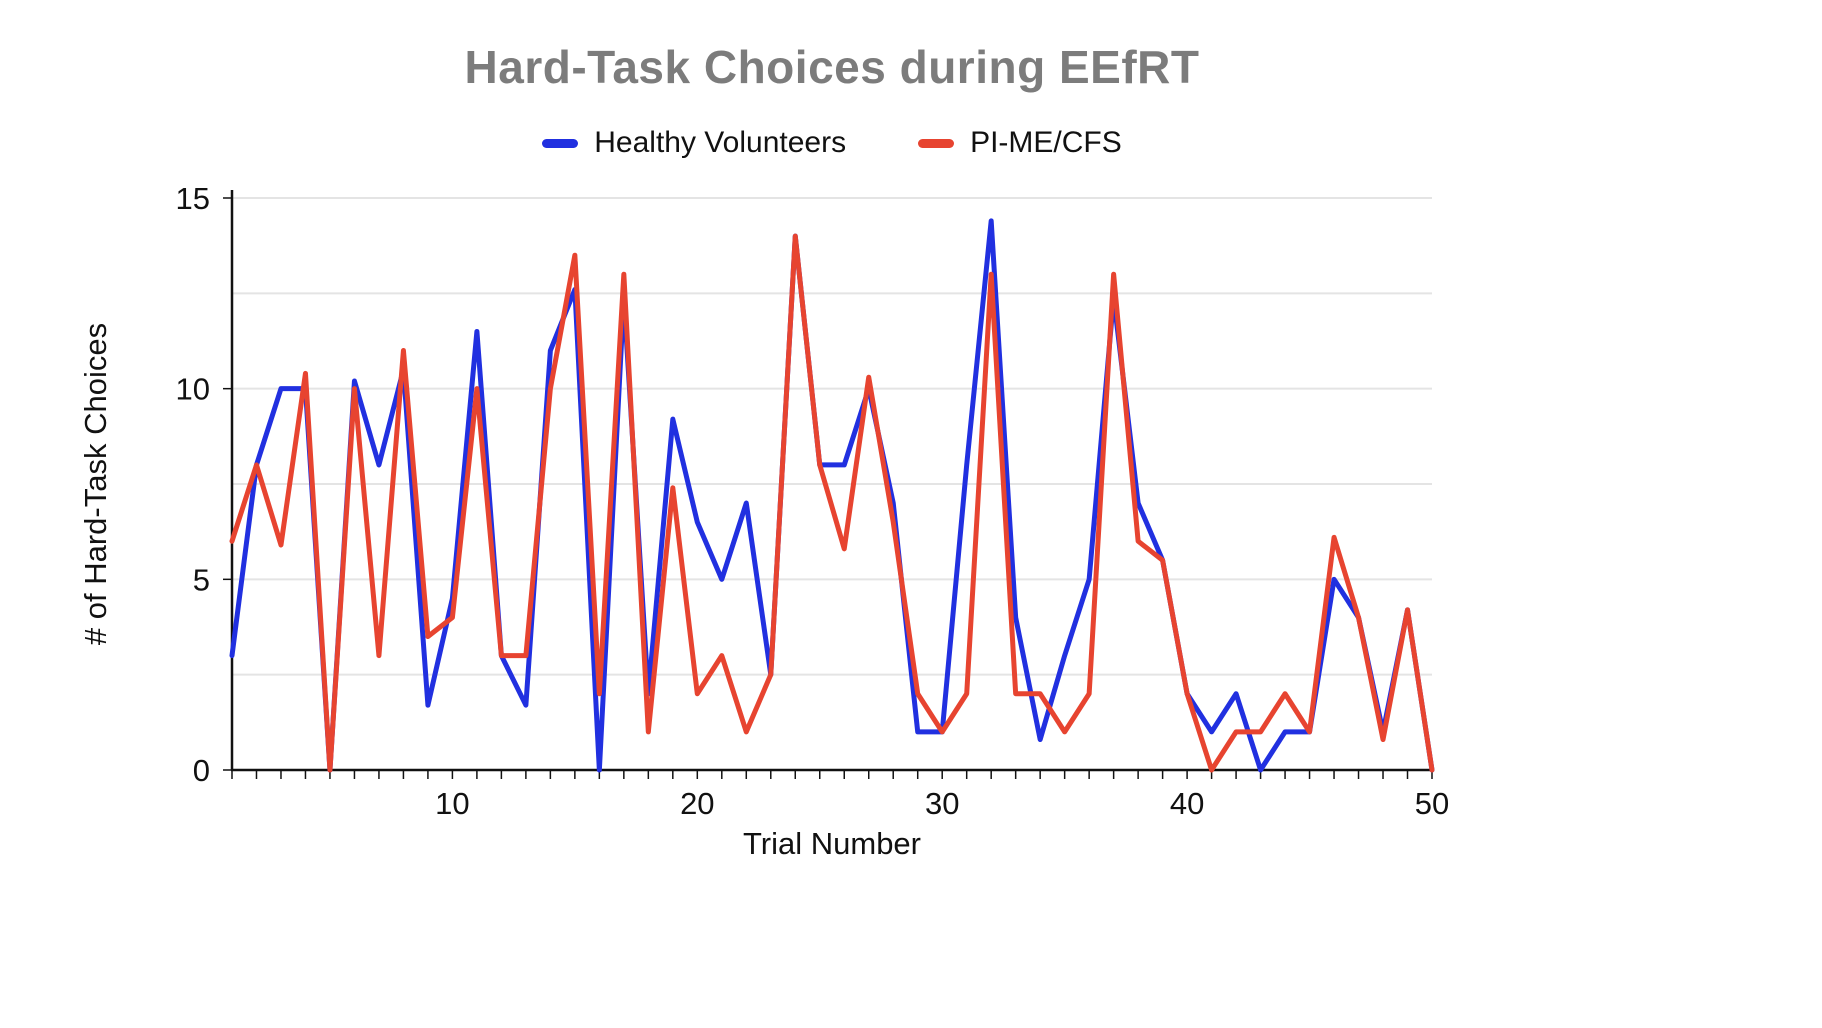  What do you see at coordinates (720, 142) in the screenshot?
I see `legend-label-healthy-volunteers: Healthy Volunteers` at bounding box center [720, 142].